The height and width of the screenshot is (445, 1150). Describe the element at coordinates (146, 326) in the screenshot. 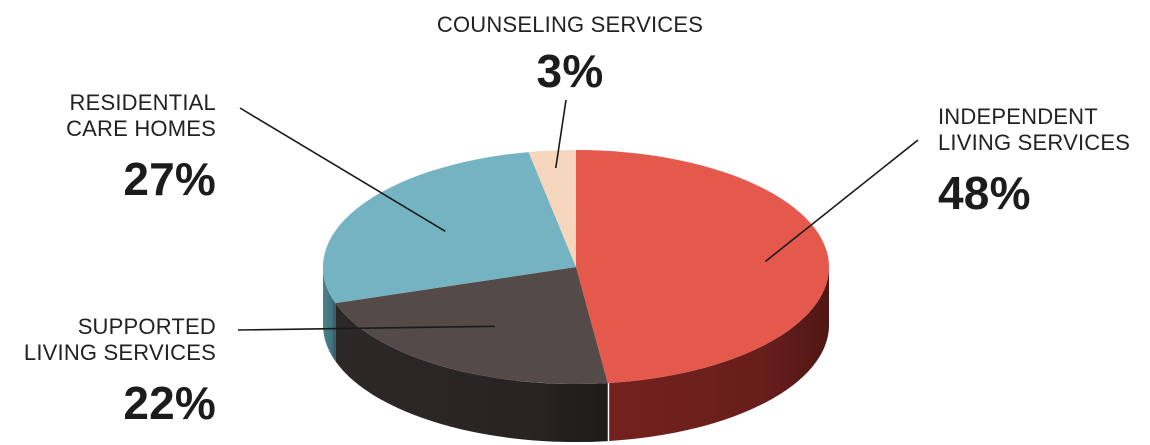

I see `slice-name: SUPPORTED` at that location.